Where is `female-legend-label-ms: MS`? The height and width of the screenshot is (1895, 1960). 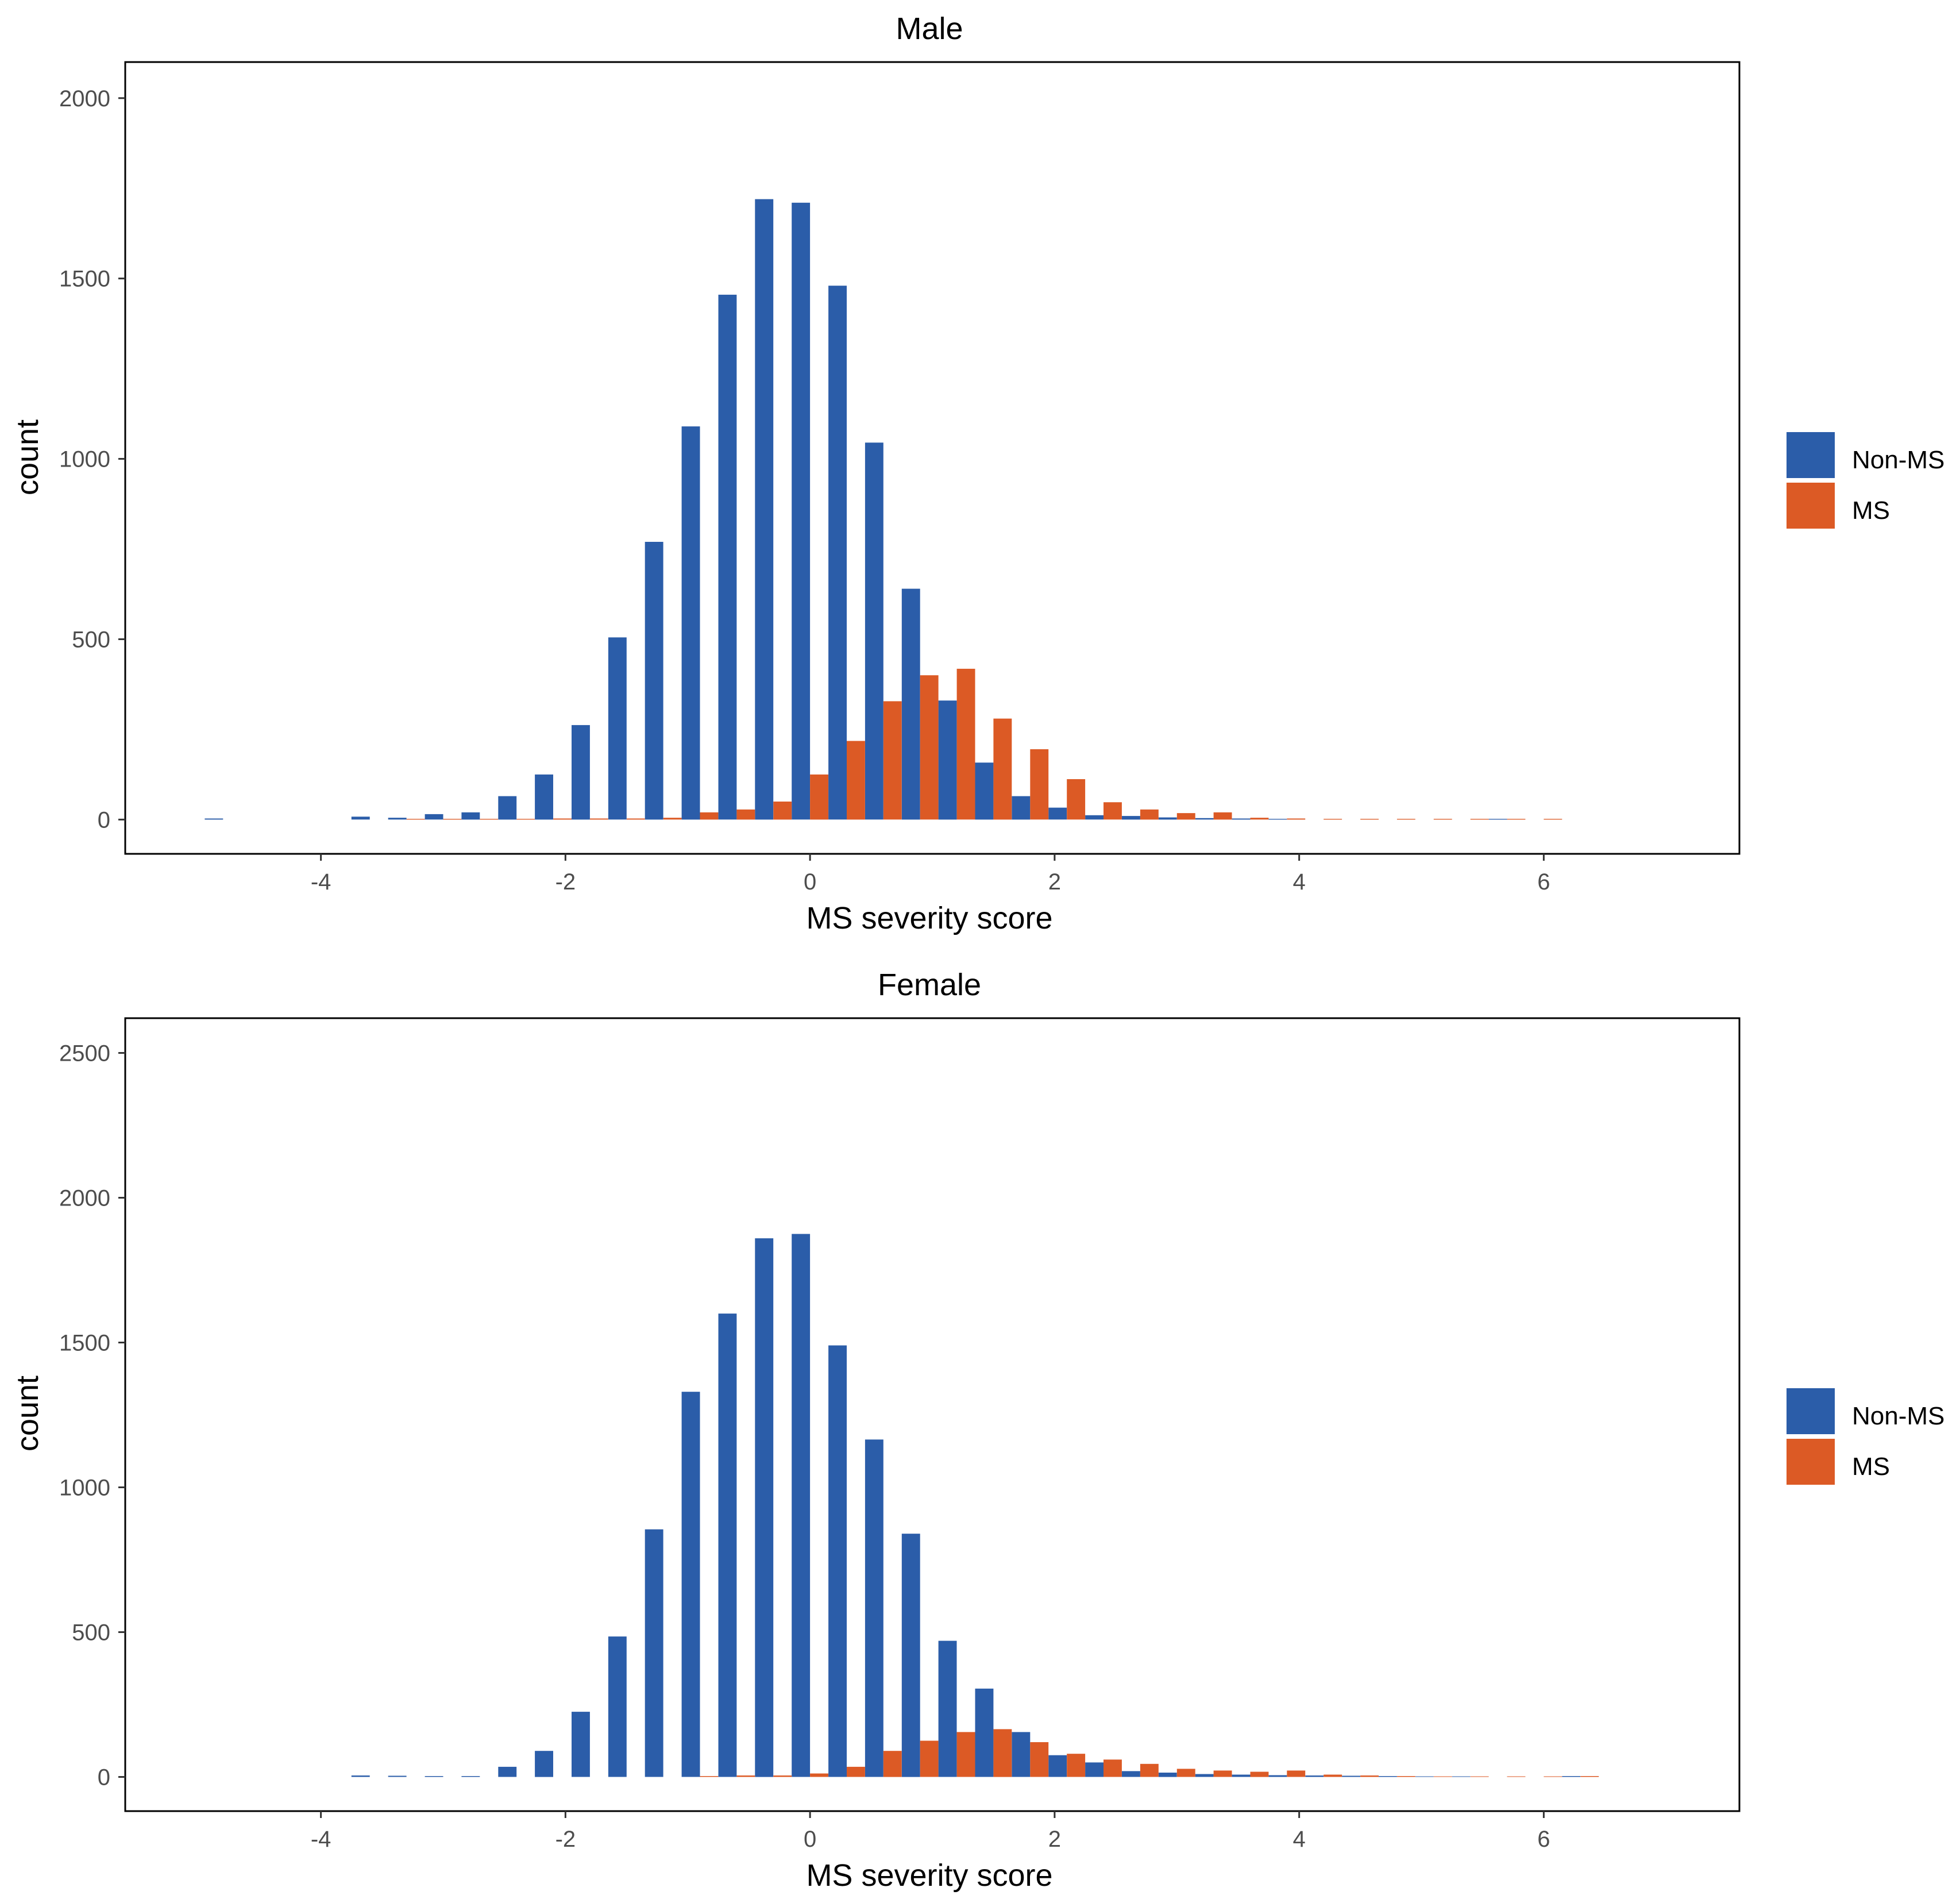 female-legend-label-ms: MS is located at coordinates (1871, 1467).